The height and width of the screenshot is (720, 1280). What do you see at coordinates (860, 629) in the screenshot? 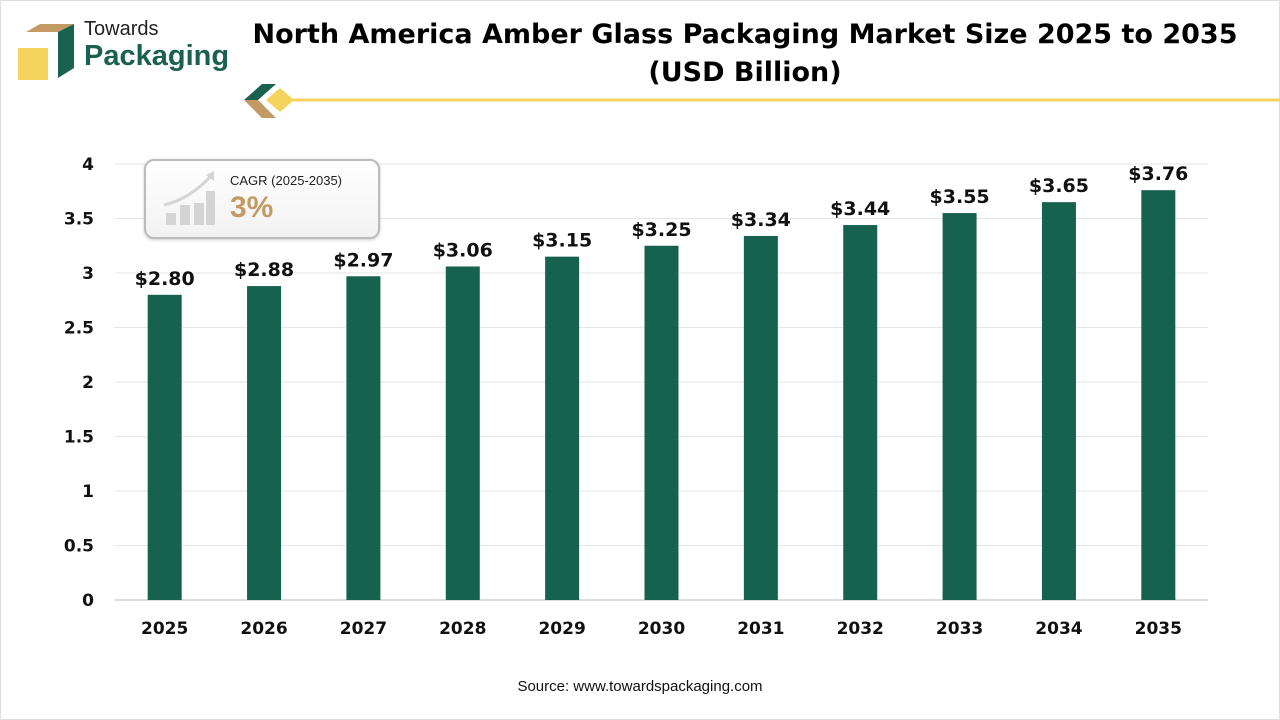
I see `x-tick-label: 2032` at bounding box center [860, 629].